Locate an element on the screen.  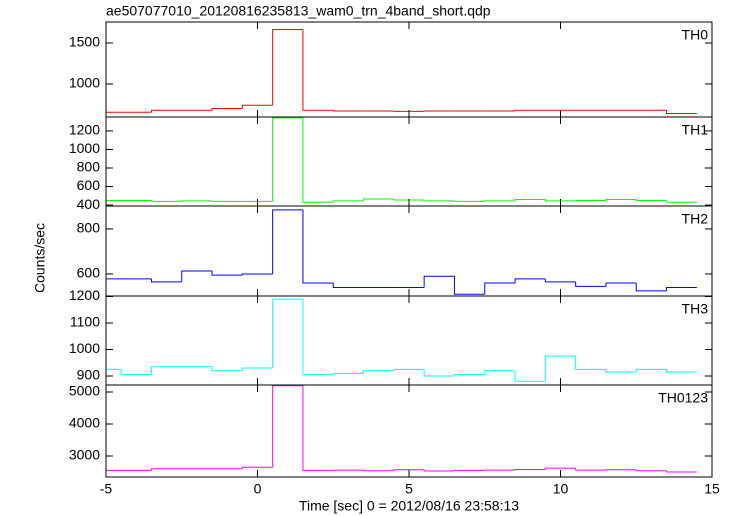
panel-label: TH1 is located at coordinates (695, 130).